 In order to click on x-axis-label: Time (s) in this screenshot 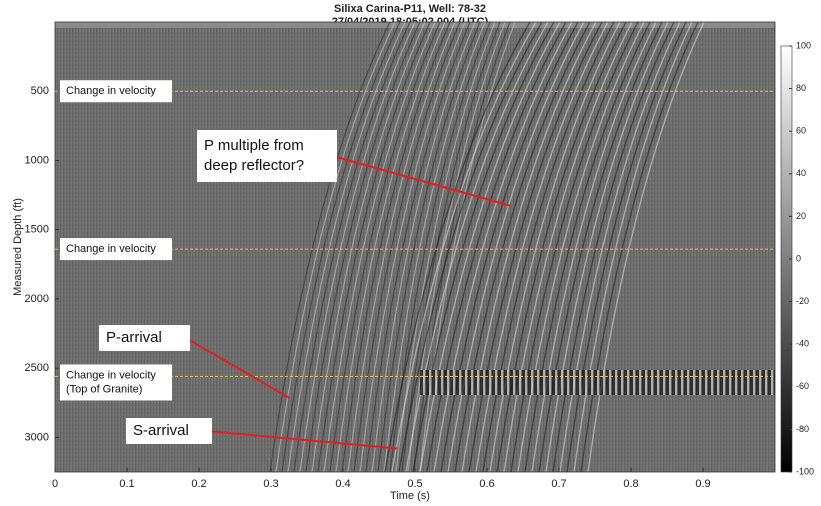, I will do `click(410, 496)`.